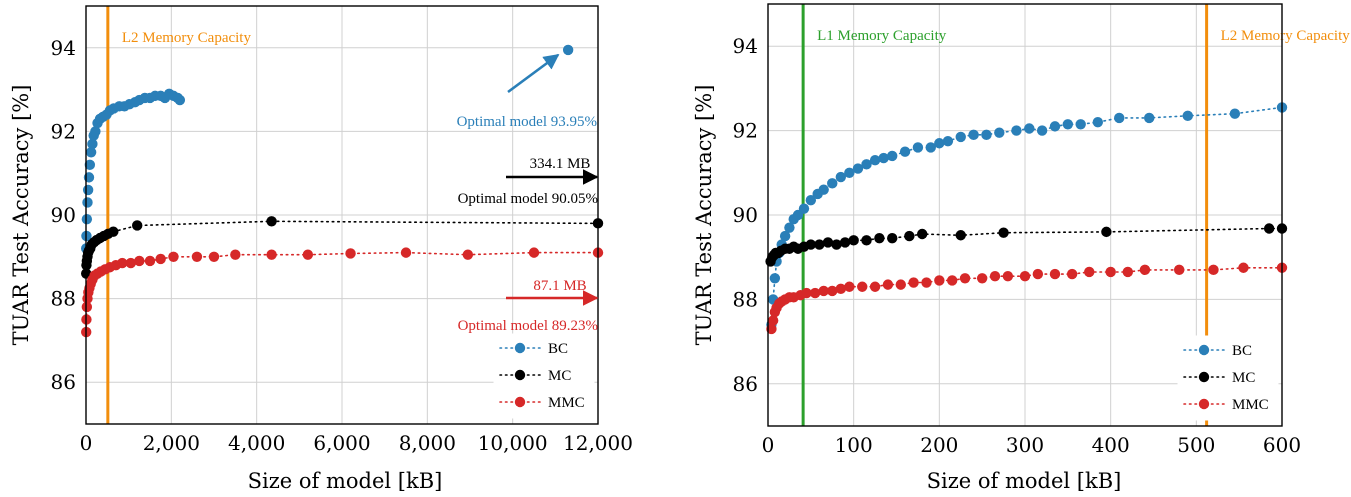  What do you see at coordinates (345, 481) in the screenshot?
I see `x-axis-label: Size of model [kB]` at bounding box center [345, 481].